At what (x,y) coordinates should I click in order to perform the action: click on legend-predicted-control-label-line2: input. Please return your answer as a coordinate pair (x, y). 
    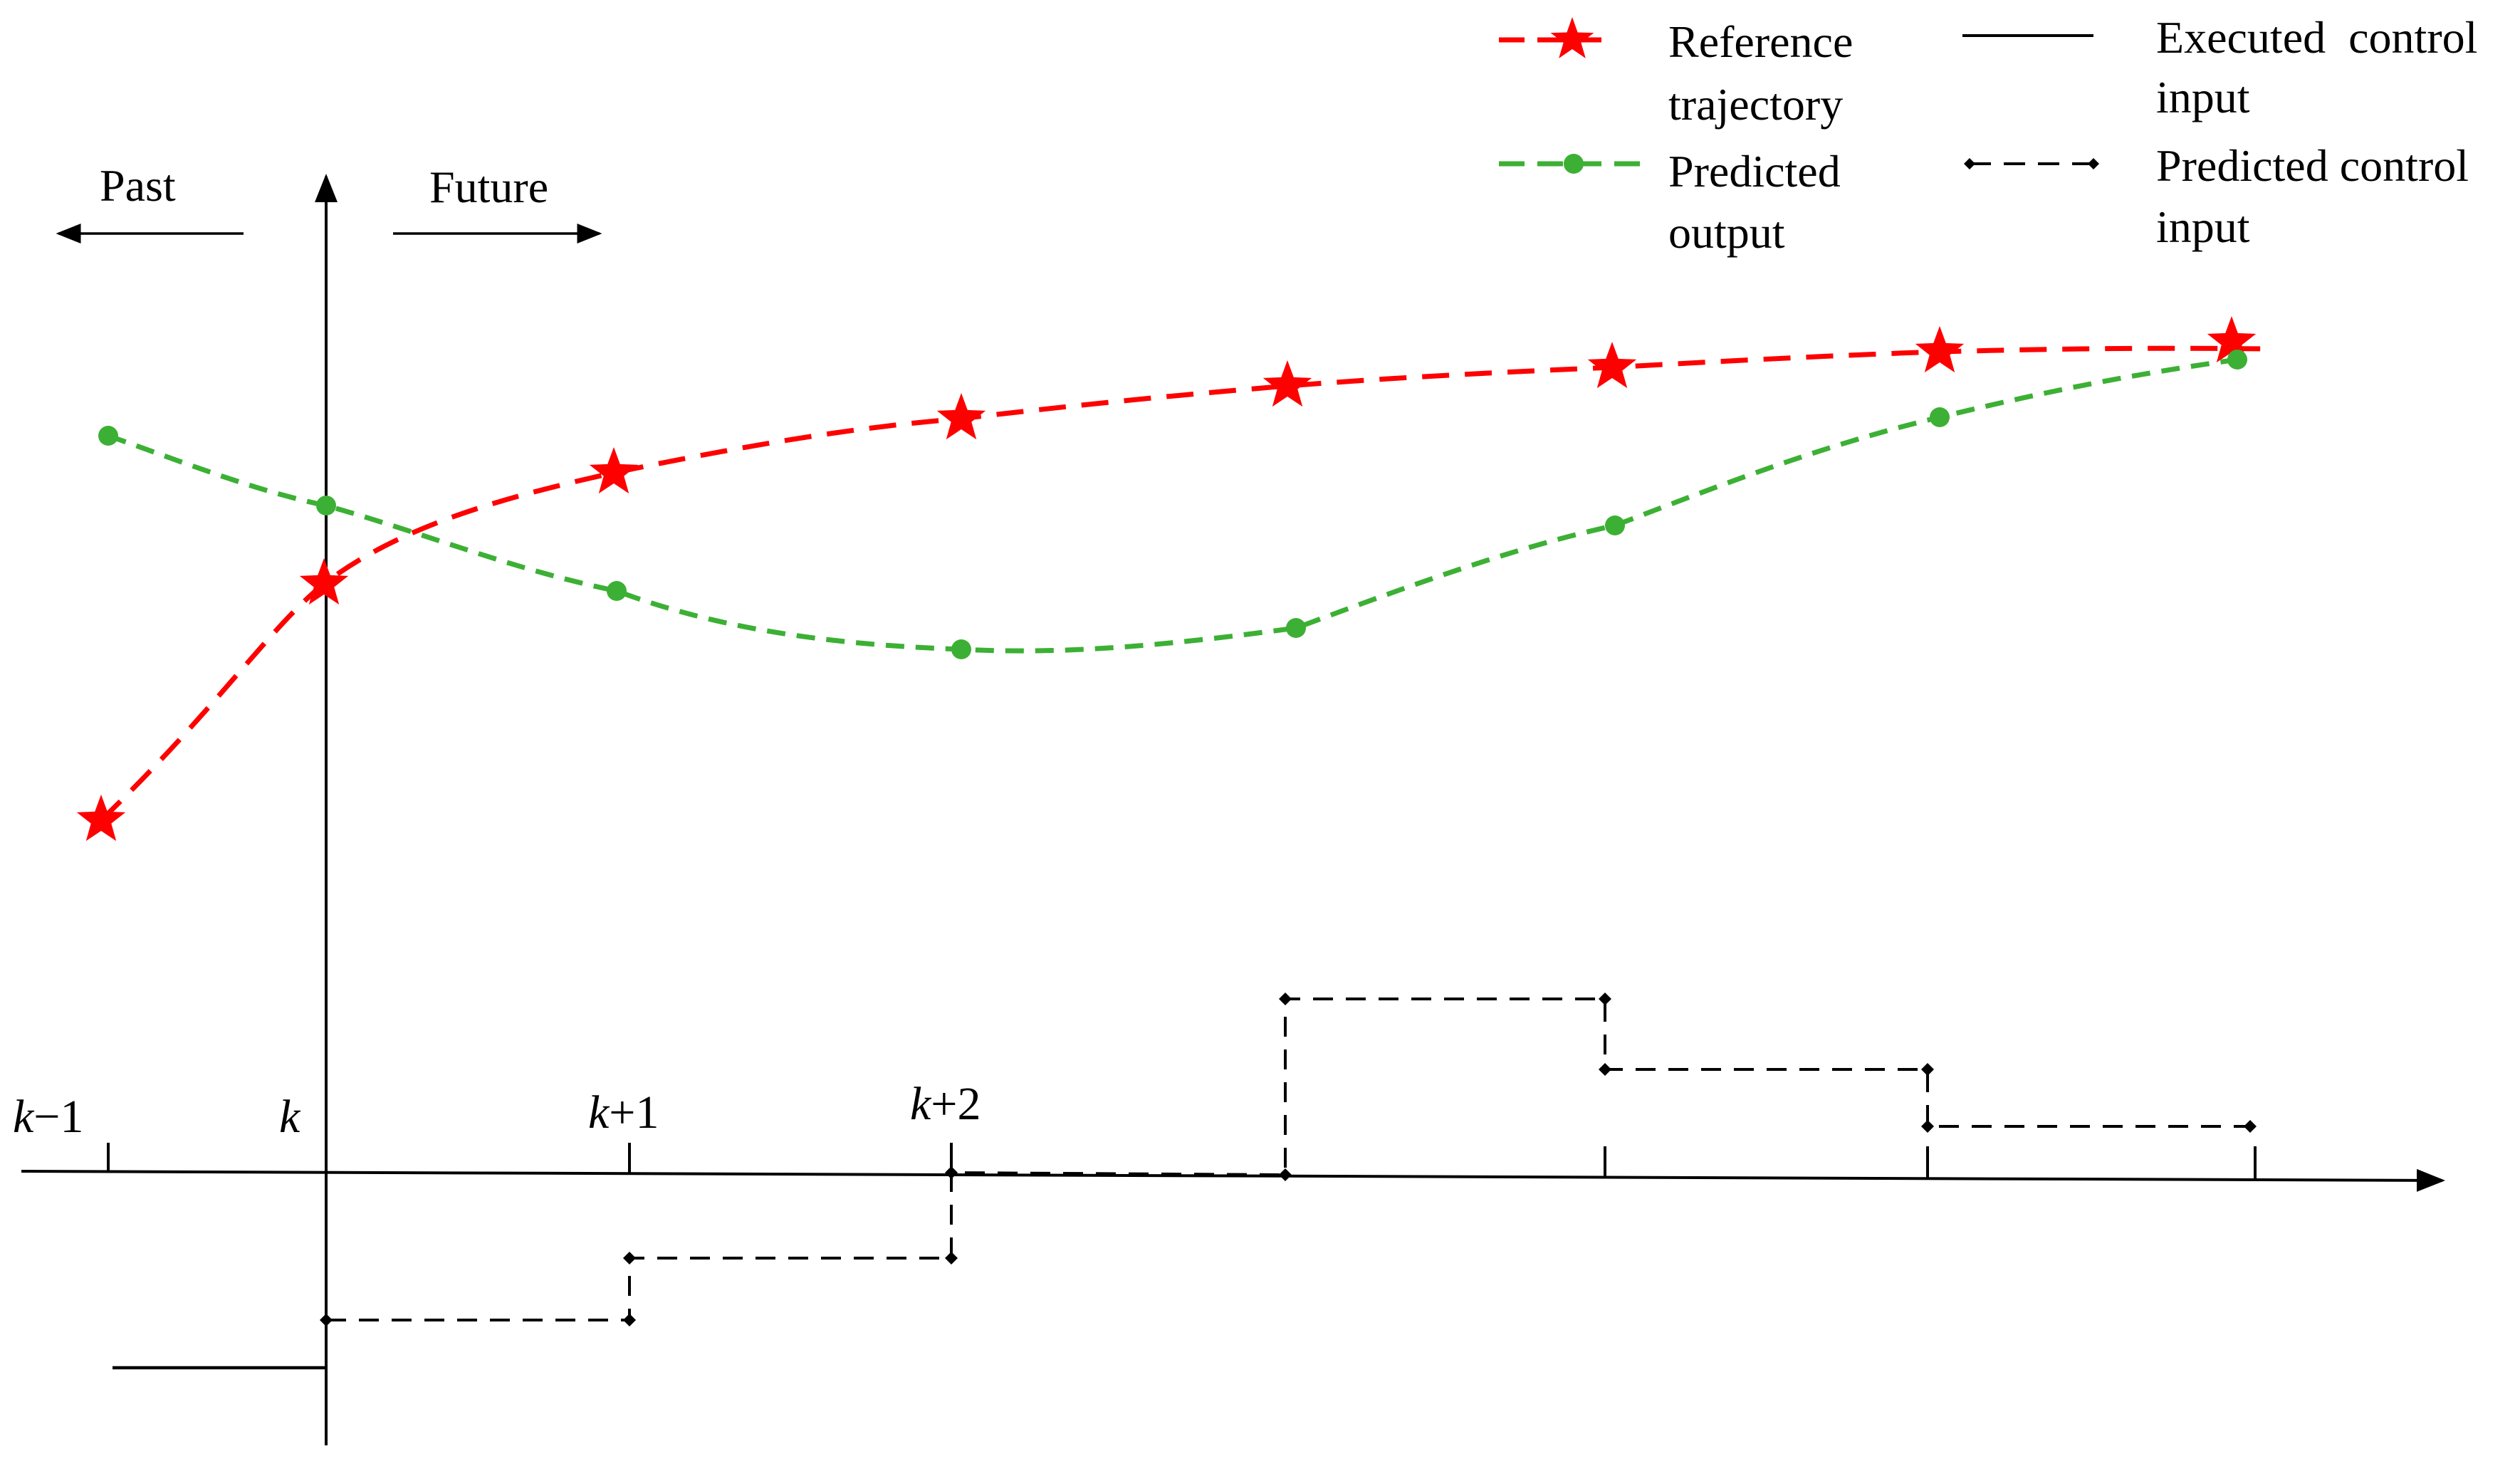
    Looking at the image, I should click on (2203, 227).